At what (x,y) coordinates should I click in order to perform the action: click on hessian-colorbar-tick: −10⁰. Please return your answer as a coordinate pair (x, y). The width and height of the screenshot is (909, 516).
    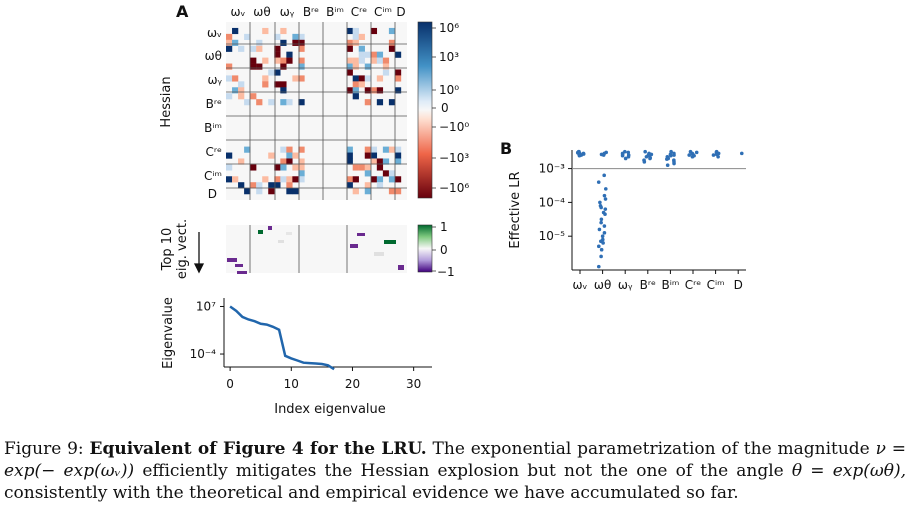
    Looking at the image, I should click on (454, 127).